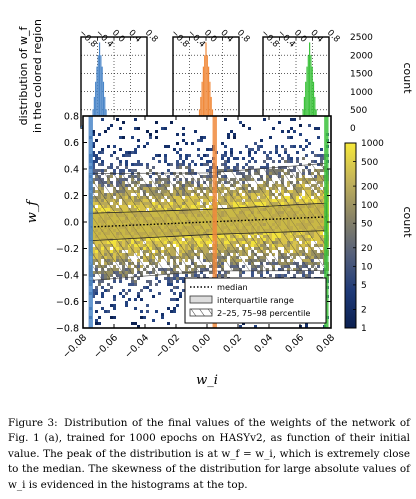 The height and width of the screenshot is (499, 416). I want to click on x-tick-label: 0.00, so click(201, 343).